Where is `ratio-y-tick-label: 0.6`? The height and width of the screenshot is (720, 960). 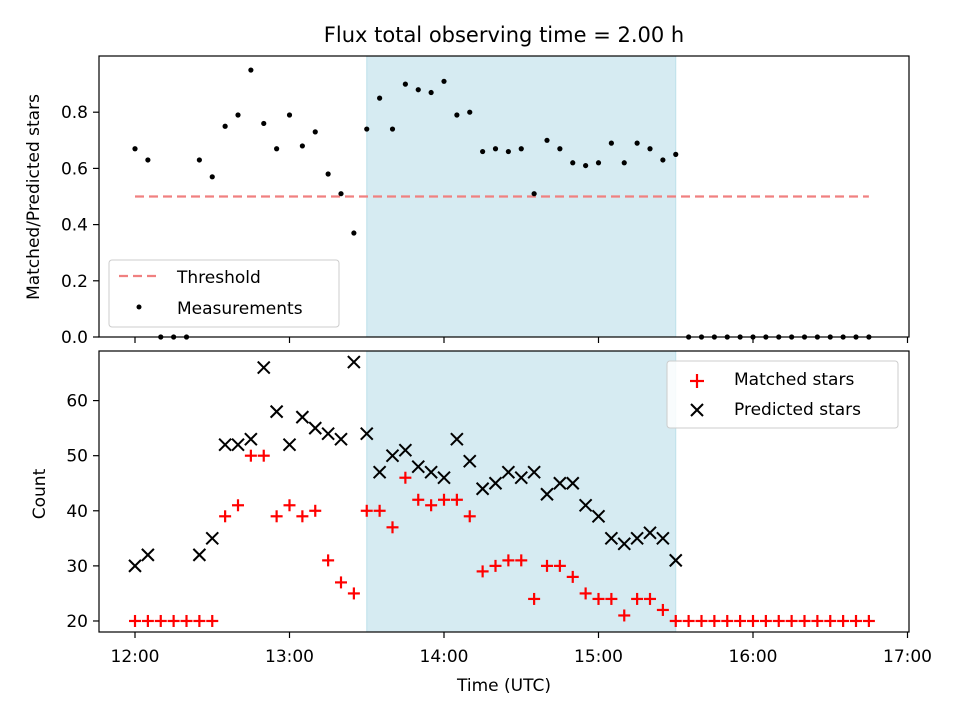
ratio-y-tick-label: 0.6 is located at coordinates (74, 169).